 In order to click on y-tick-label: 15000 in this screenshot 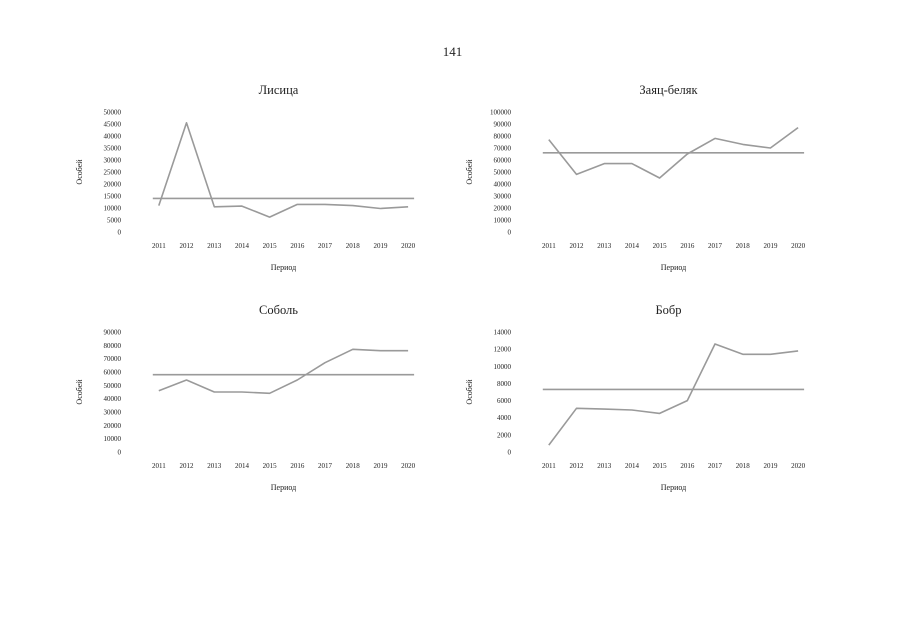, I will do `click(113, 197)`.